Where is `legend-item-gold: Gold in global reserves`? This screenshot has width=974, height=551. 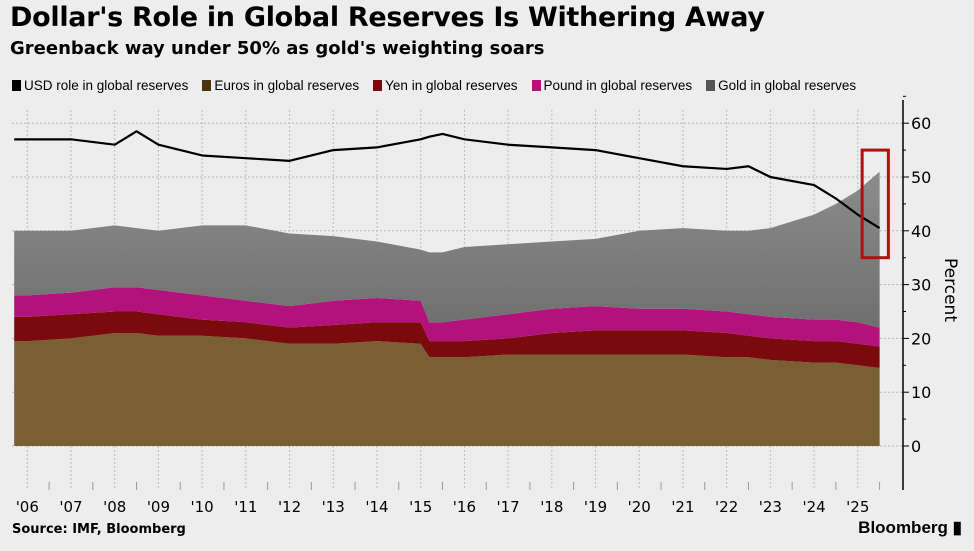
legend-item-gold: Gold in global reserves is located at coordinates (781, 85).